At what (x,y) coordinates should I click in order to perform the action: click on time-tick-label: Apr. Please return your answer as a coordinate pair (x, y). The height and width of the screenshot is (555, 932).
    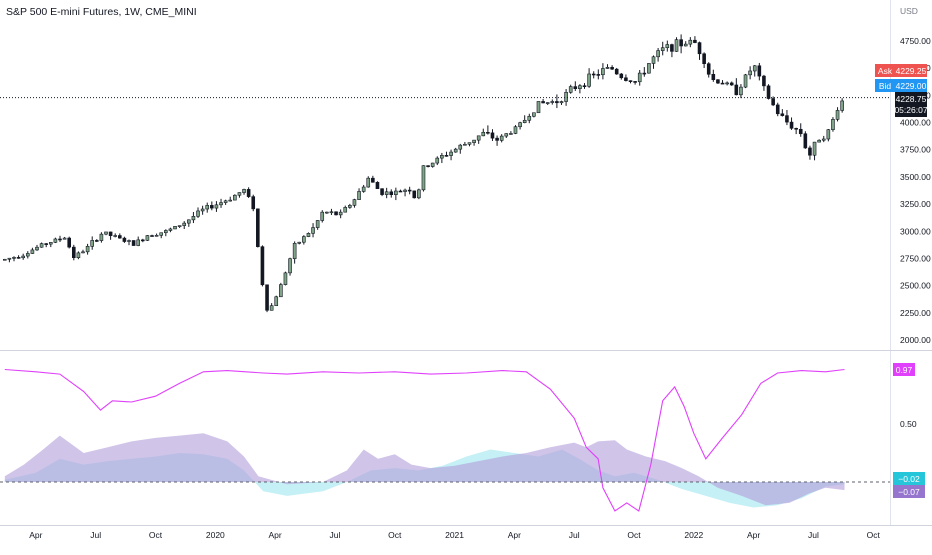
    Looking at the image, I should click on (35, 535).